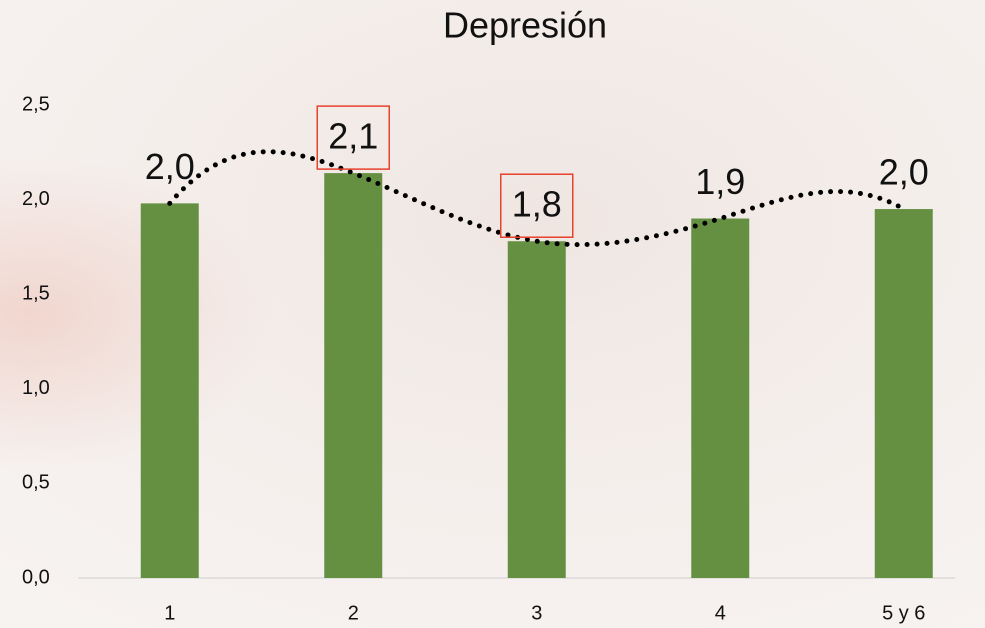 The image size is (985, 628). What do you see at coordinates (720, 613) in the screenshot?
I see `x-tick-label: 4` at bounding box center [720, 613].